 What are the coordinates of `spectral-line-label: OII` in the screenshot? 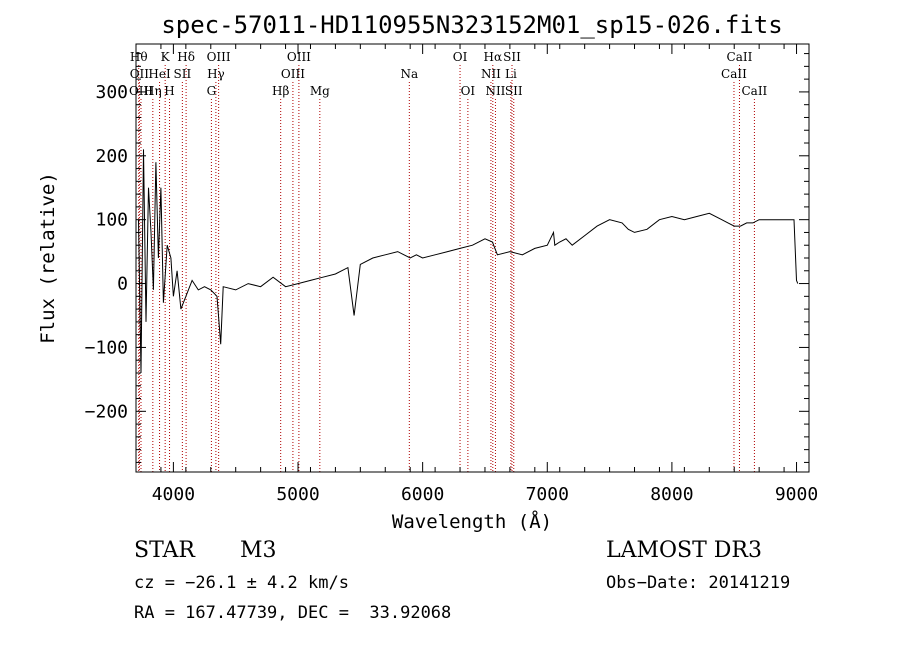 It's located at (140, 74).